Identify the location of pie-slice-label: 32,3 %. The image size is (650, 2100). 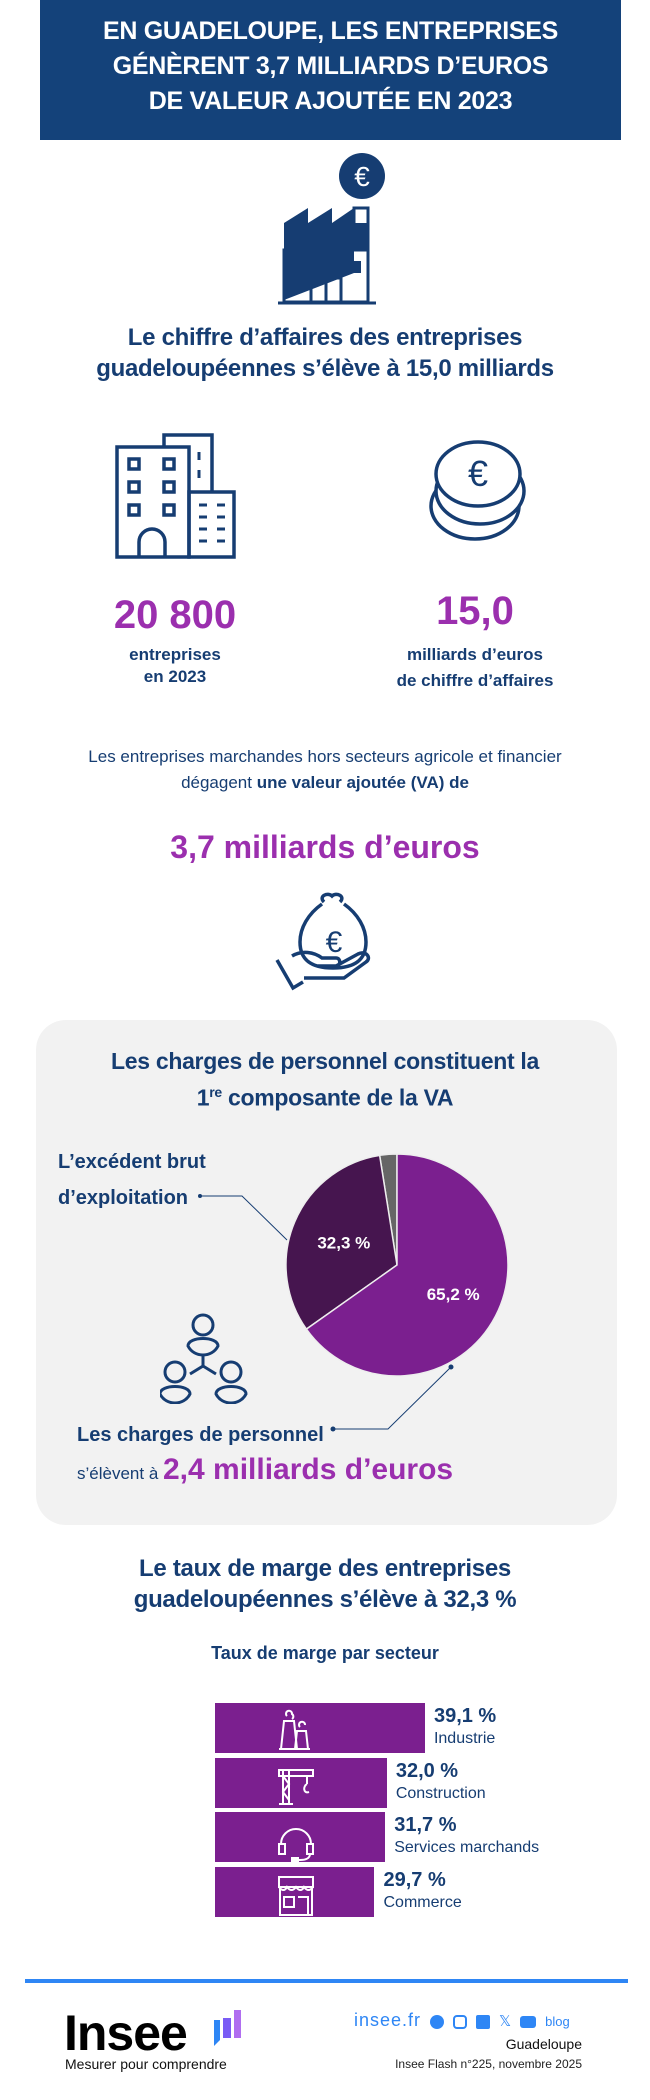
(343, 1243).